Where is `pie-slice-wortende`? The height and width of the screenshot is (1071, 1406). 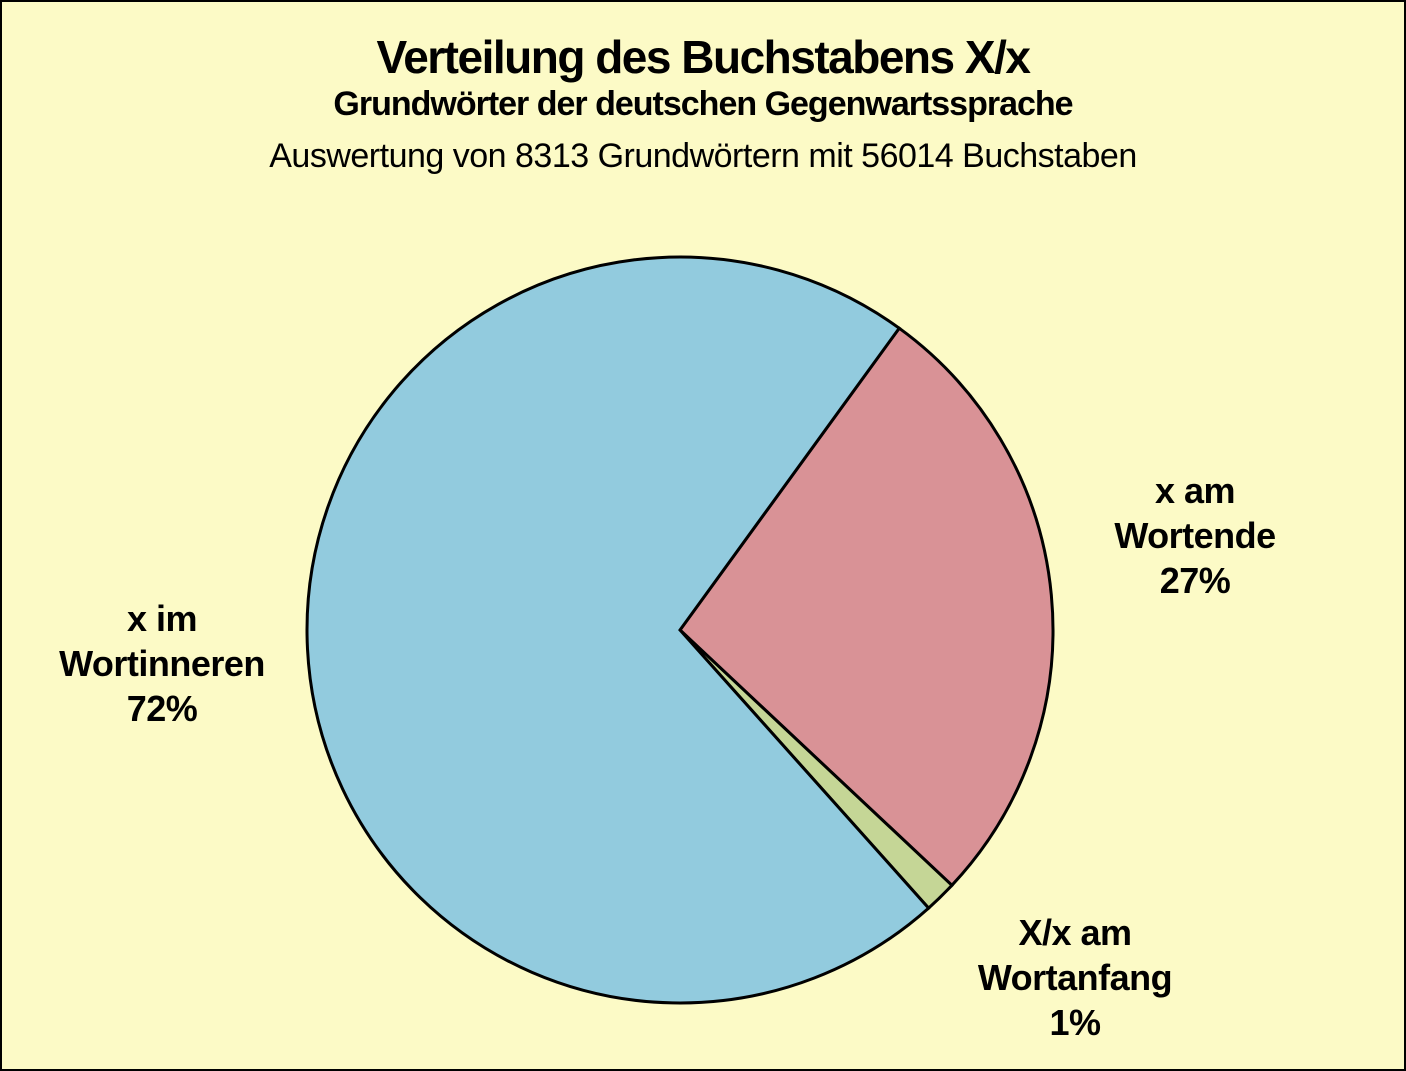
pie-slice-wortende is located at coordinates (866, 607).